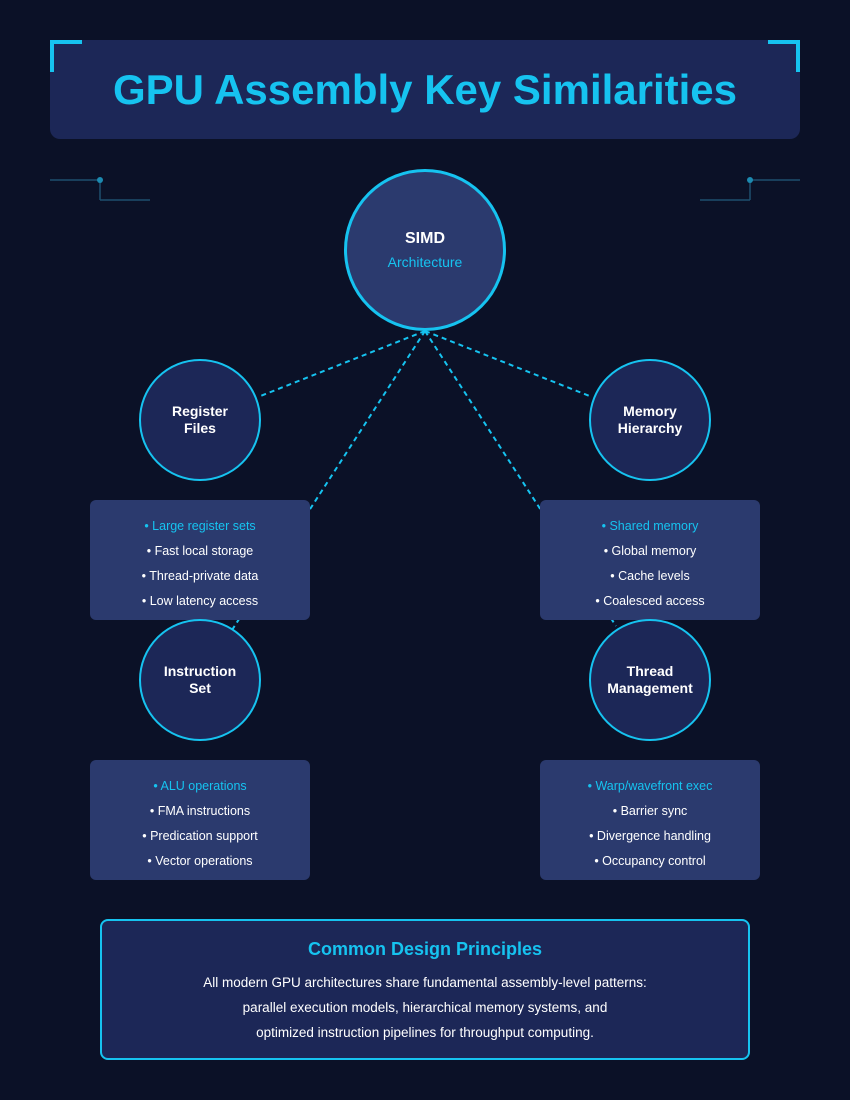 Image resolution: width=850 pixels, height=1100 pixels. I want to click on node-title: Instruction Set, so click(200, 680).